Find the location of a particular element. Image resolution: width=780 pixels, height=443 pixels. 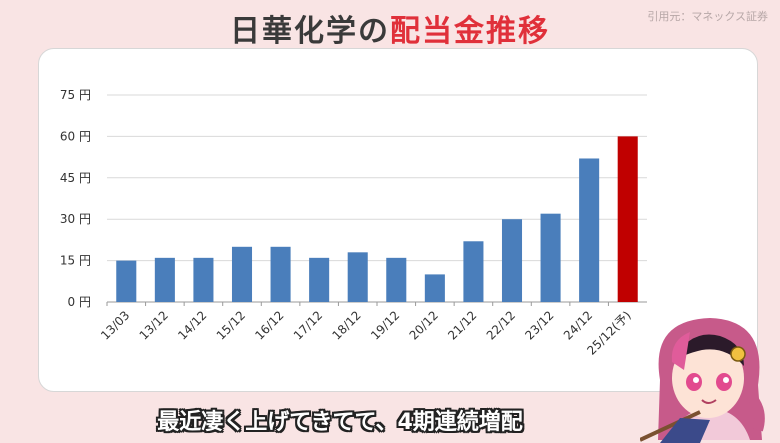

x-tick-label: 17/12 is located at coordinates (308, 325).